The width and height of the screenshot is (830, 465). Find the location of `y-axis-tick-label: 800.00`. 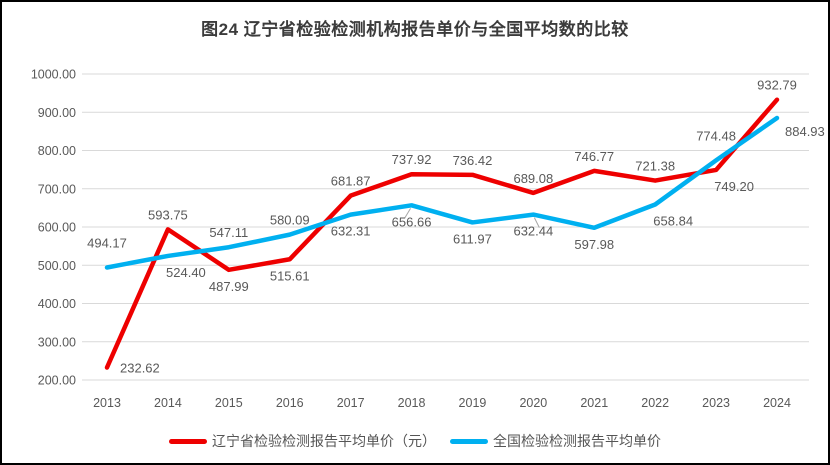

y-axis-tick-label: 800.00 is located at coordinates (57, 151).